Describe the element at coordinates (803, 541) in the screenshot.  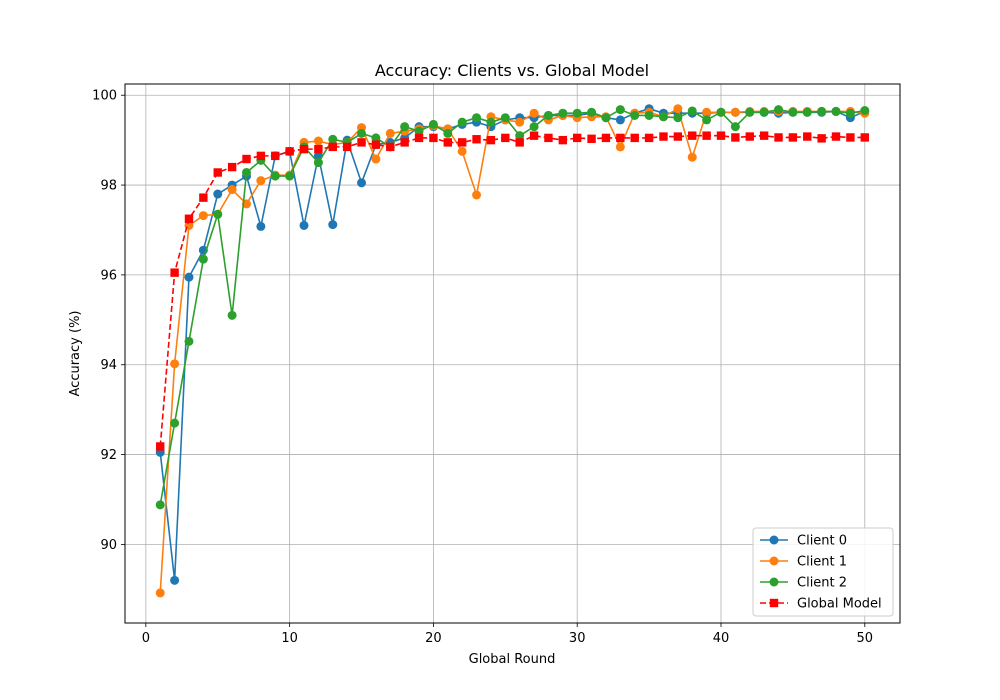
I see `legend-item: Client 0` at that location.